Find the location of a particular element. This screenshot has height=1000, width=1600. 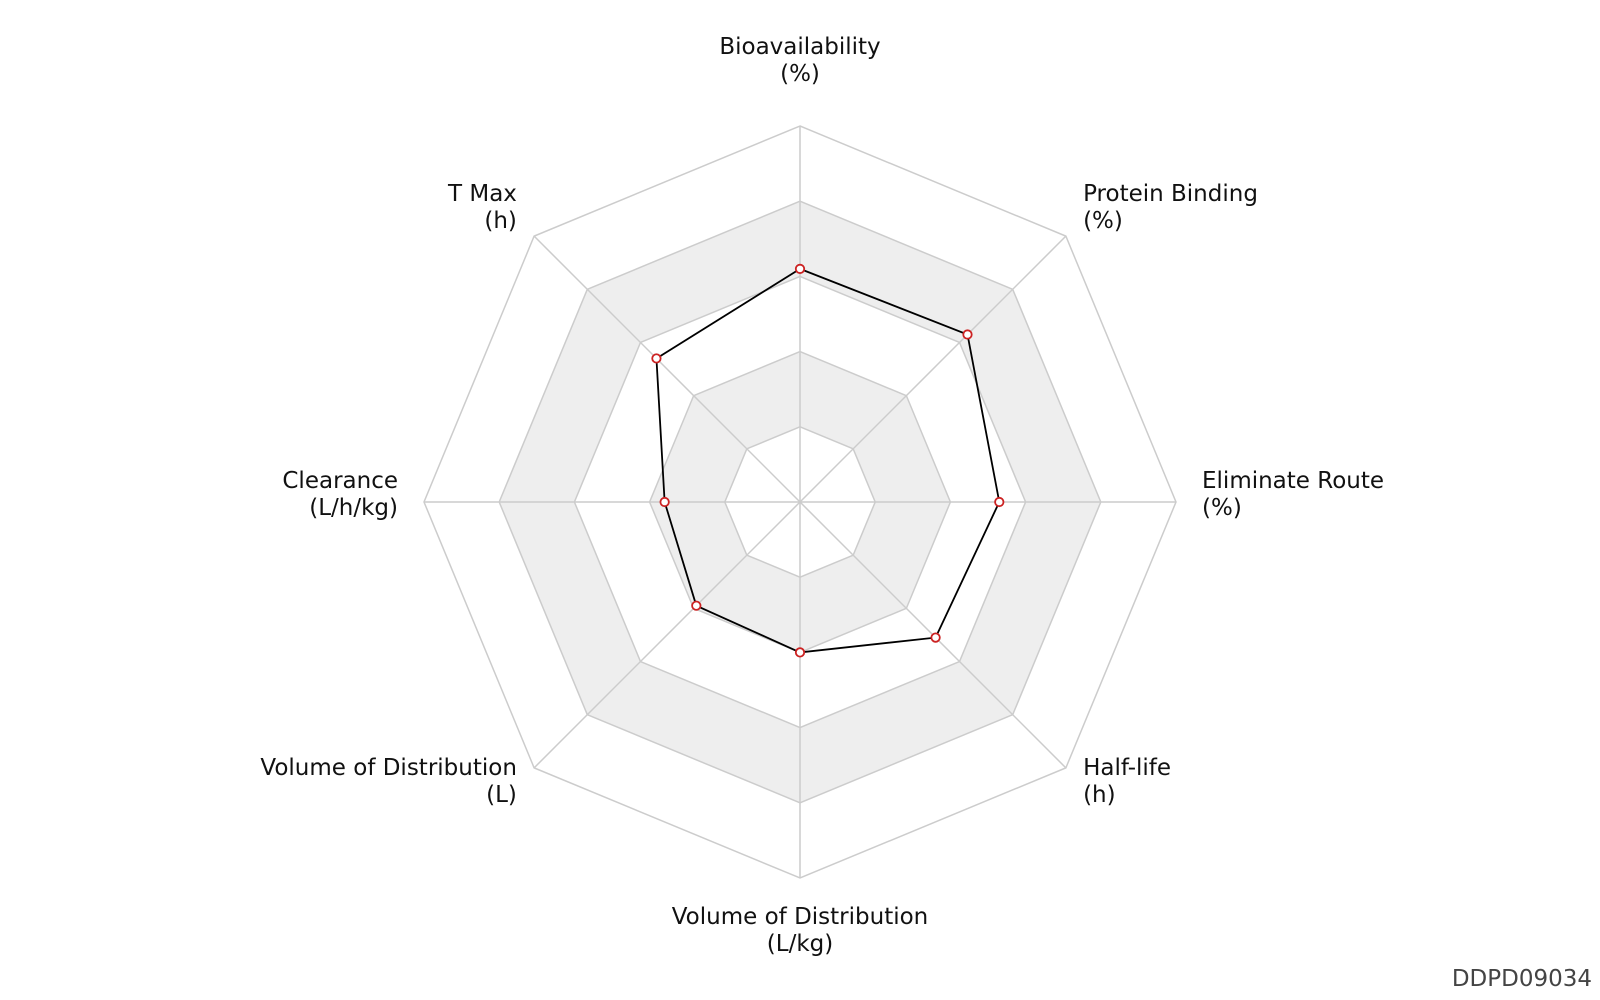

radar-series is located at coordinates (828, 460).